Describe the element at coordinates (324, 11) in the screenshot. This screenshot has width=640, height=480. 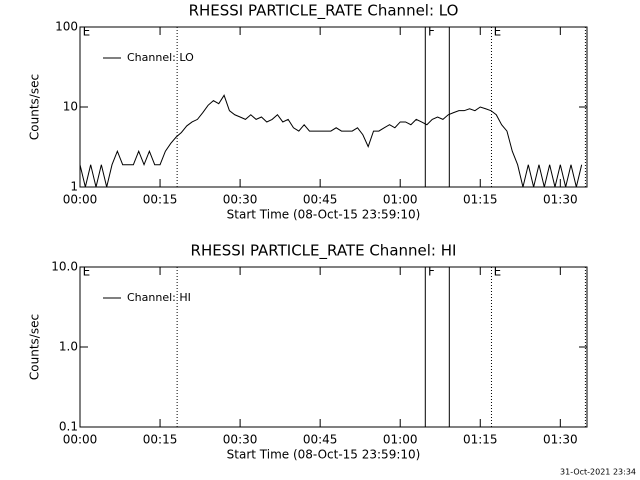
I see `chart-title: RHESSI PARTICLE_RATE Channel: LO` at that location.